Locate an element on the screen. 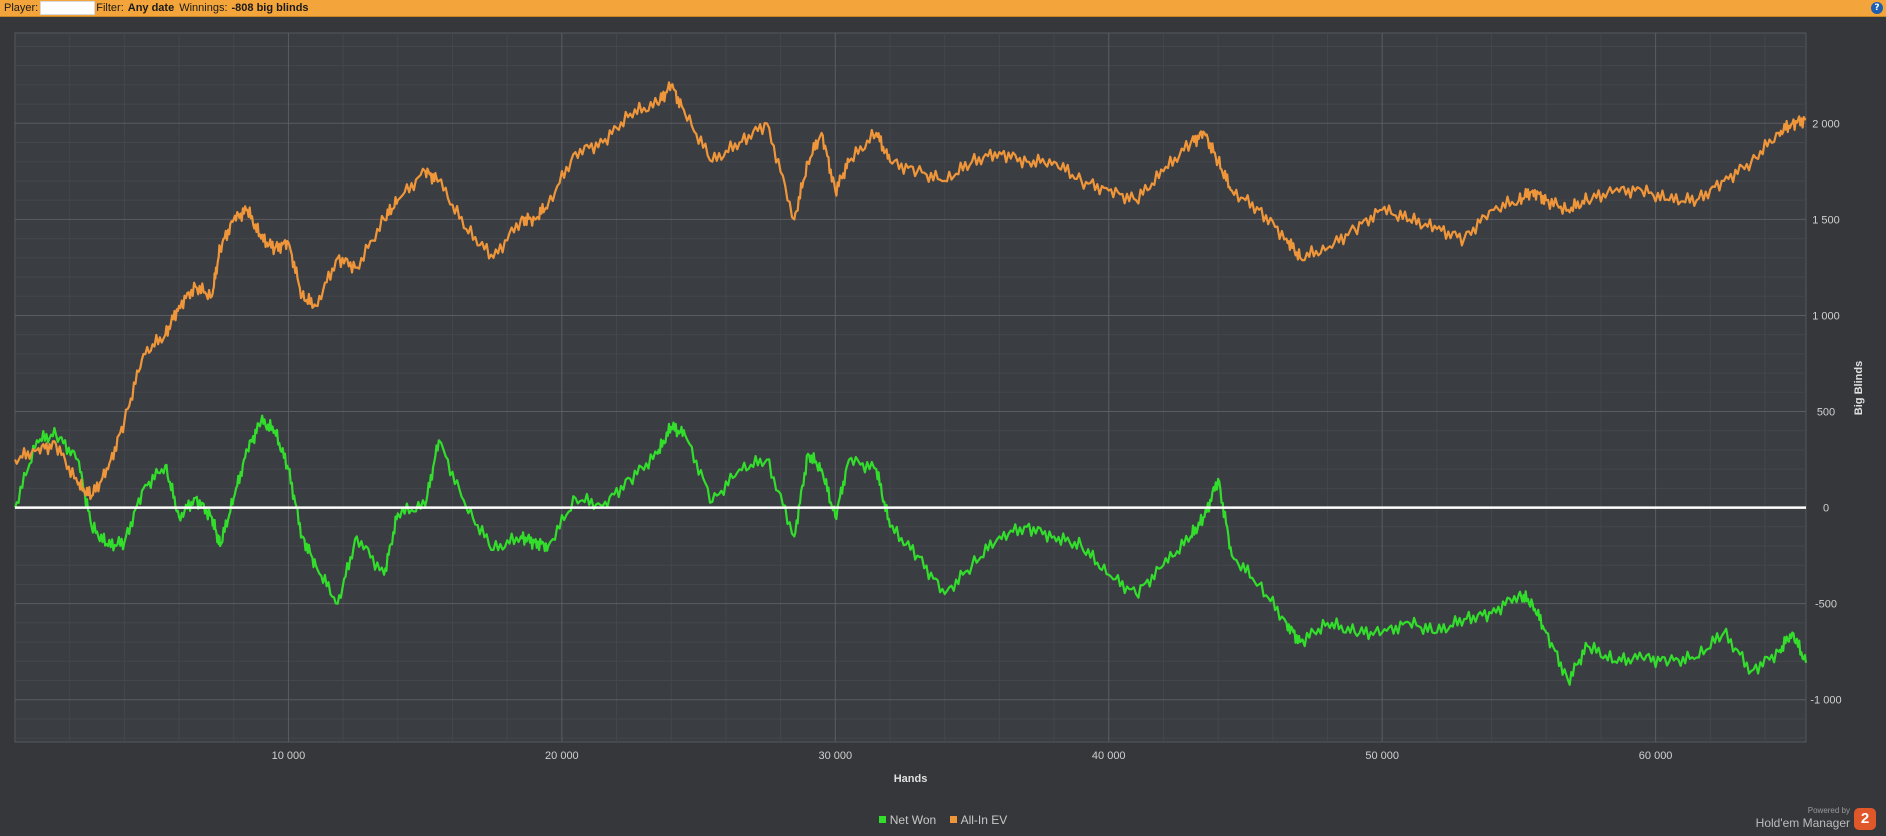 The width and height of the screenshot is (1886, 836). legend-item-all-in-ev: All-In EV is located at coordinates (978, 820).